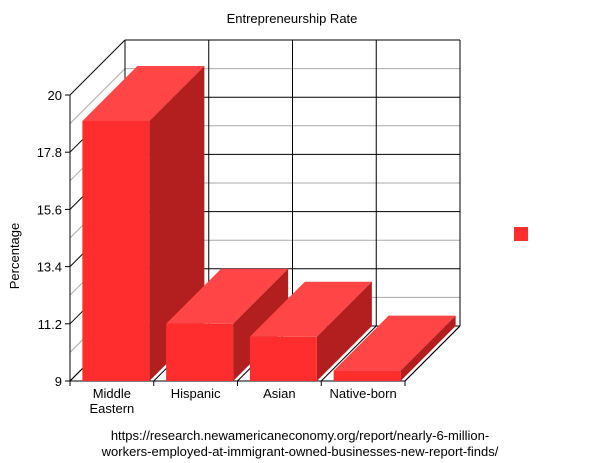 This screenshot has height=463, width=600. Describe the element at coordinates (521, 234) in the screenshot. I see `legend-swatch` at that location.